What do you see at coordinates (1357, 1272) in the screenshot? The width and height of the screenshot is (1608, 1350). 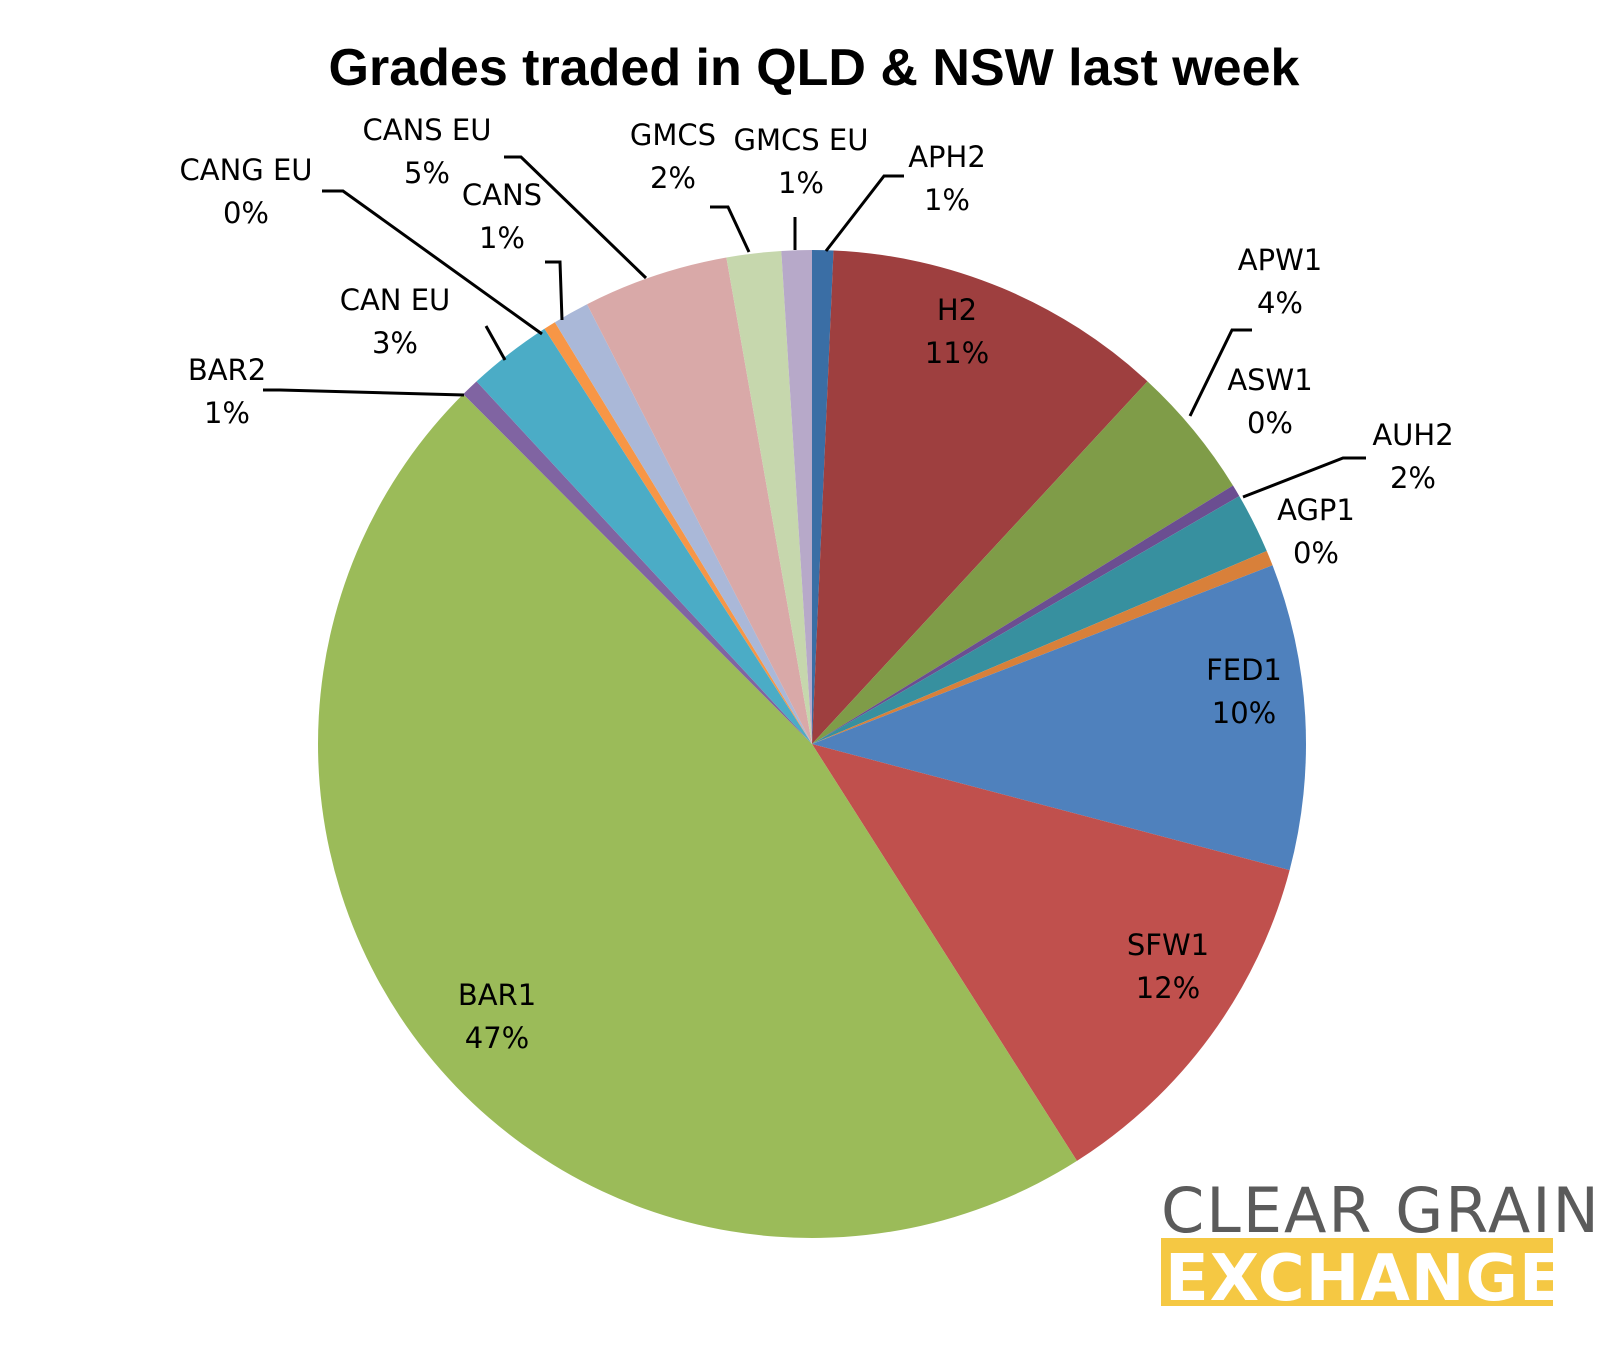 I see `logo-band` at bounding box center [1357, 1272].